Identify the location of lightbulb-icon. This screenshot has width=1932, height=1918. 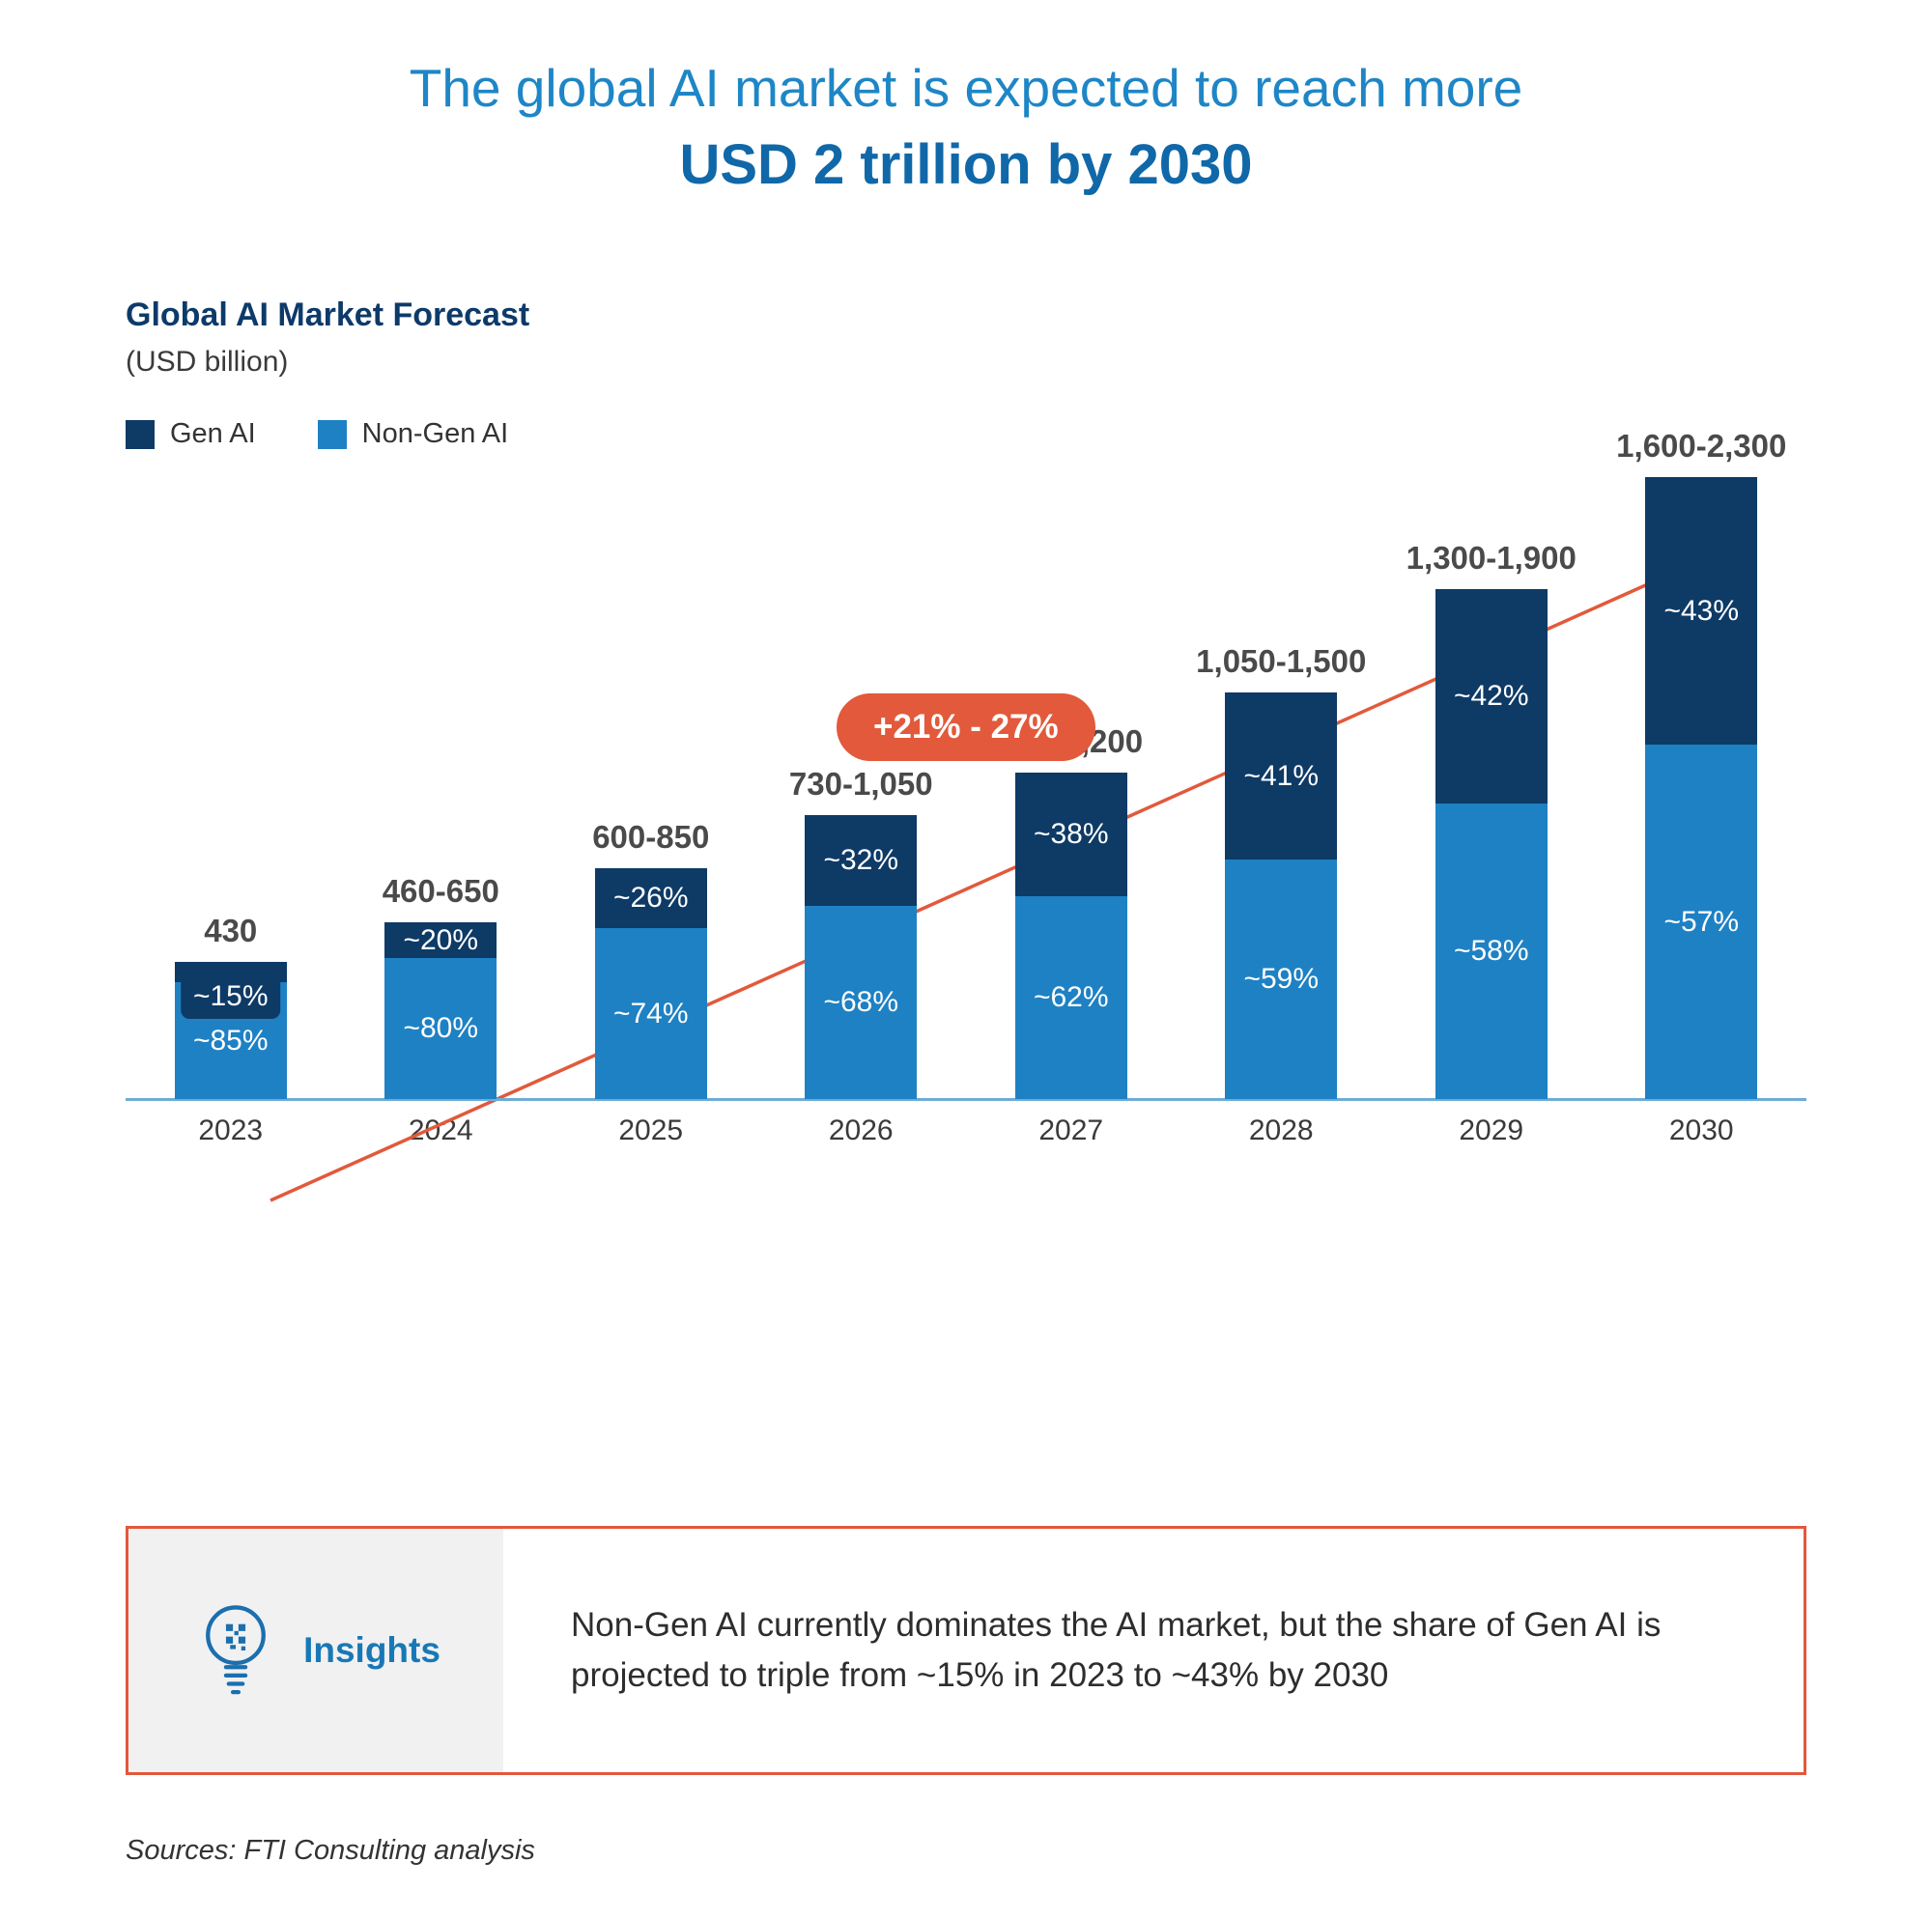
(236, 1650).